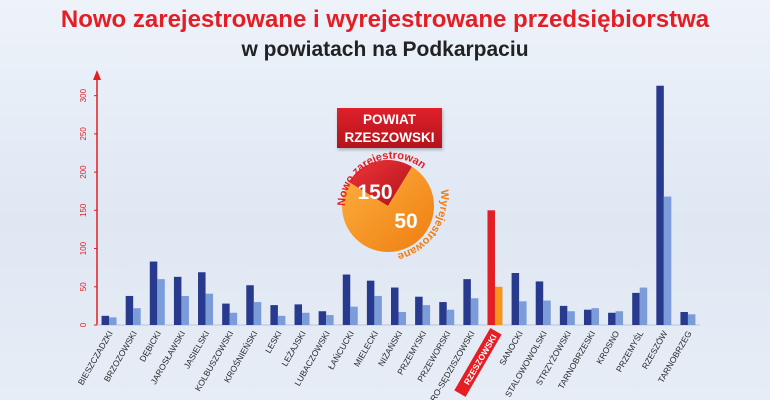 Image resolution: width=770 pixels, height=400 pixels. Describe the element at coordinates (83, 248) in the screenshot. I see `y-tick-label: 100` at that location.